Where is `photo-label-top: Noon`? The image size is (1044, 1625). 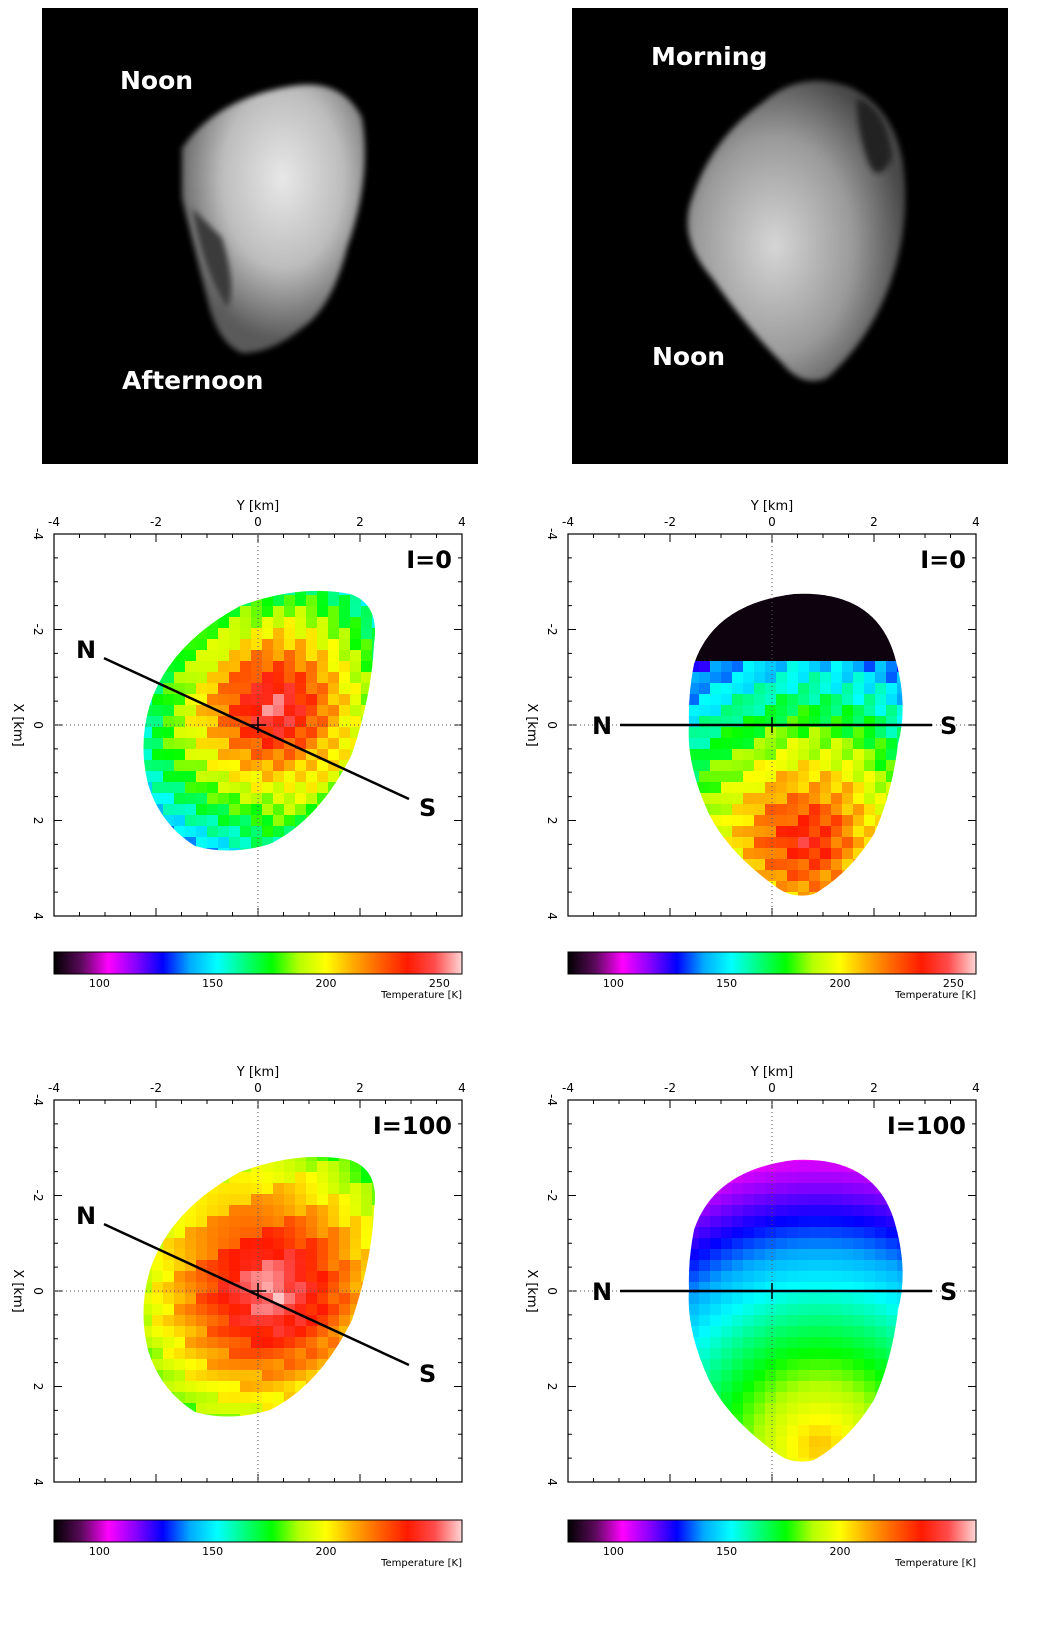
photo-label-top: Noon is located at coordinates (157, 80).